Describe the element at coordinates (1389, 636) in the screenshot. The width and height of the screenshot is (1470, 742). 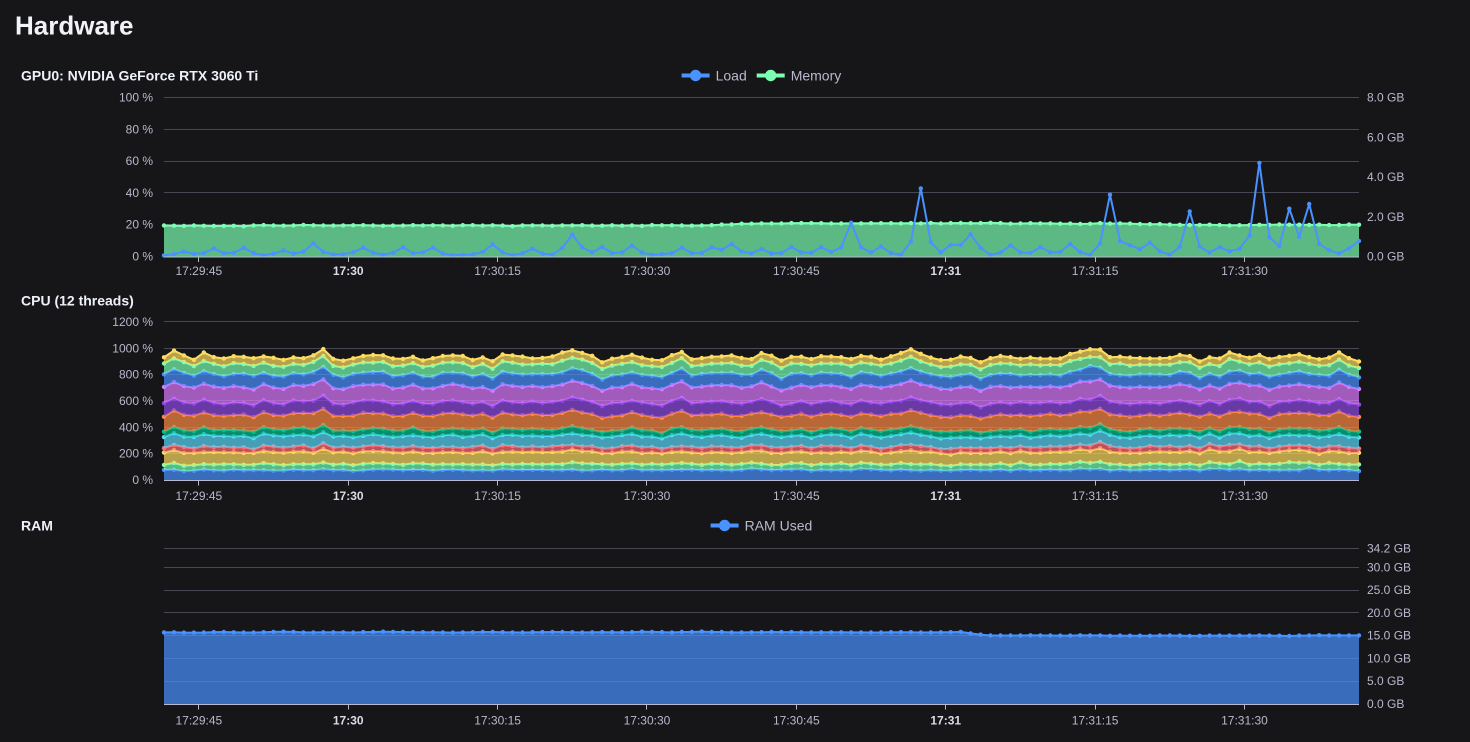
I see `svg-text: 15.0 GB` at that location.